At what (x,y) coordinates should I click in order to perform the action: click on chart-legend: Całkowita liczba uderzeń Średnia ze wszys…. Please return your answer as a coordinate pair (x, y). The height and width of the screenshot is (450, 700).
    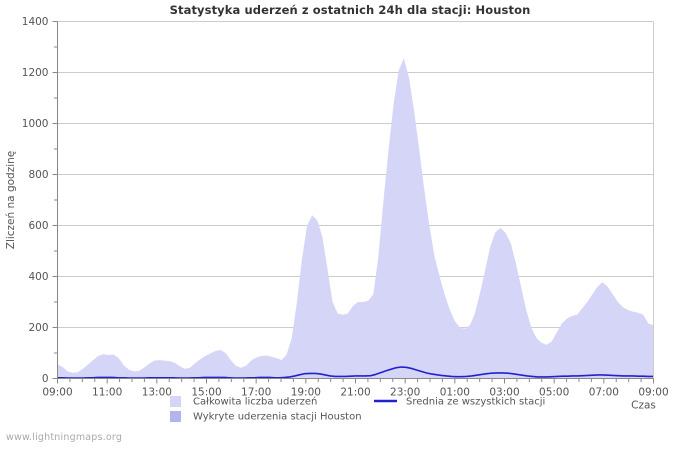
    Looking at the image, I should click on (357, 409).